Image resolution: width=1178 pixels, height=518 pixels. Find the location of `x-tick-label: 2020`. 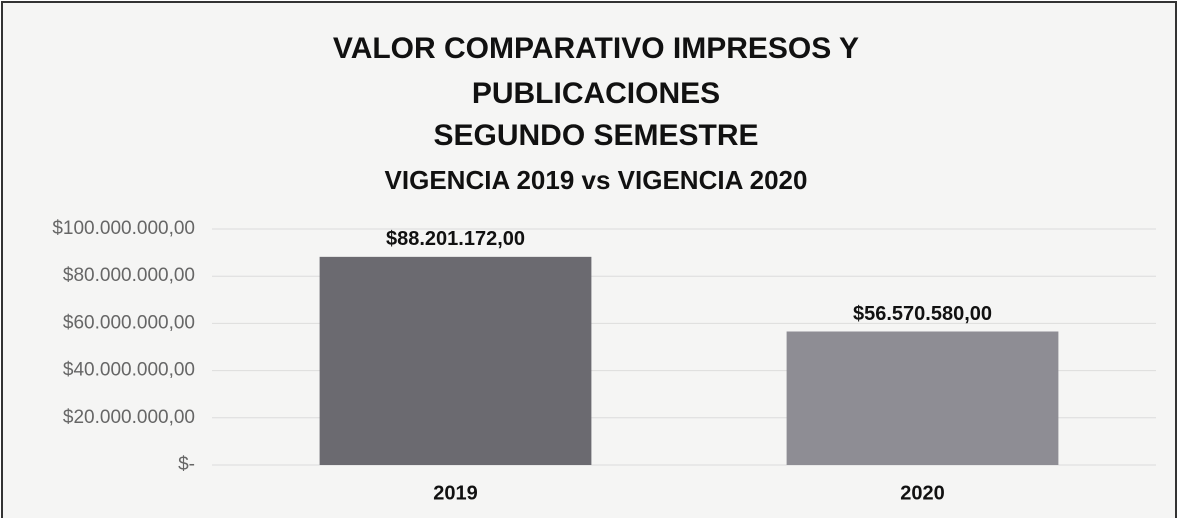

x-tick-label: 2020 is located at coordinates (922, 493).